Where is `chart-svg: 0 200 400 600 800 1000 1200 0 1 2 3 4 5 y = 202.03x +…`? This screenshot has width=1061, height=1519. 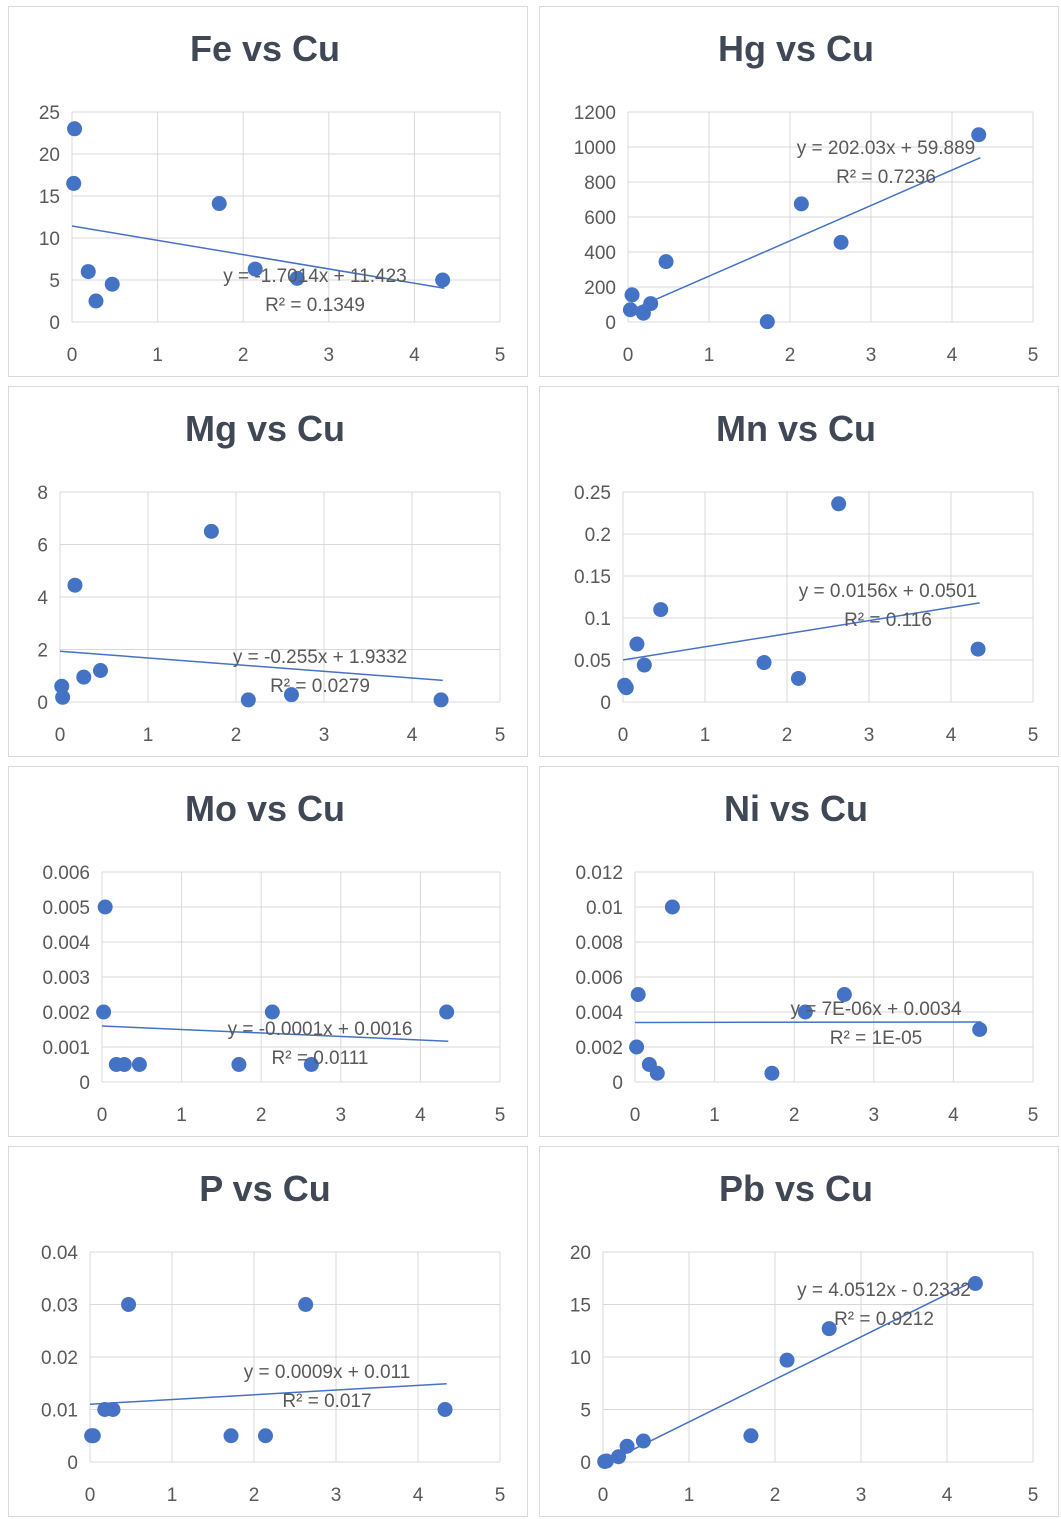
chart-svg: 0 200 400 600 800 1000 1200 0 1 2 3 4 5 y = 202.03x +… is located at coordinates (806, 234).